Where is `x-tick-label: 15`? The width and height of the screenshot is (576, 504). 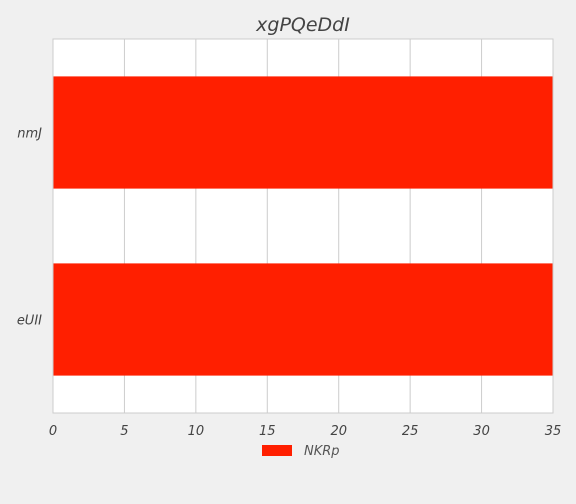 x-tick-label: 15 is located at coordinates (267, 431).